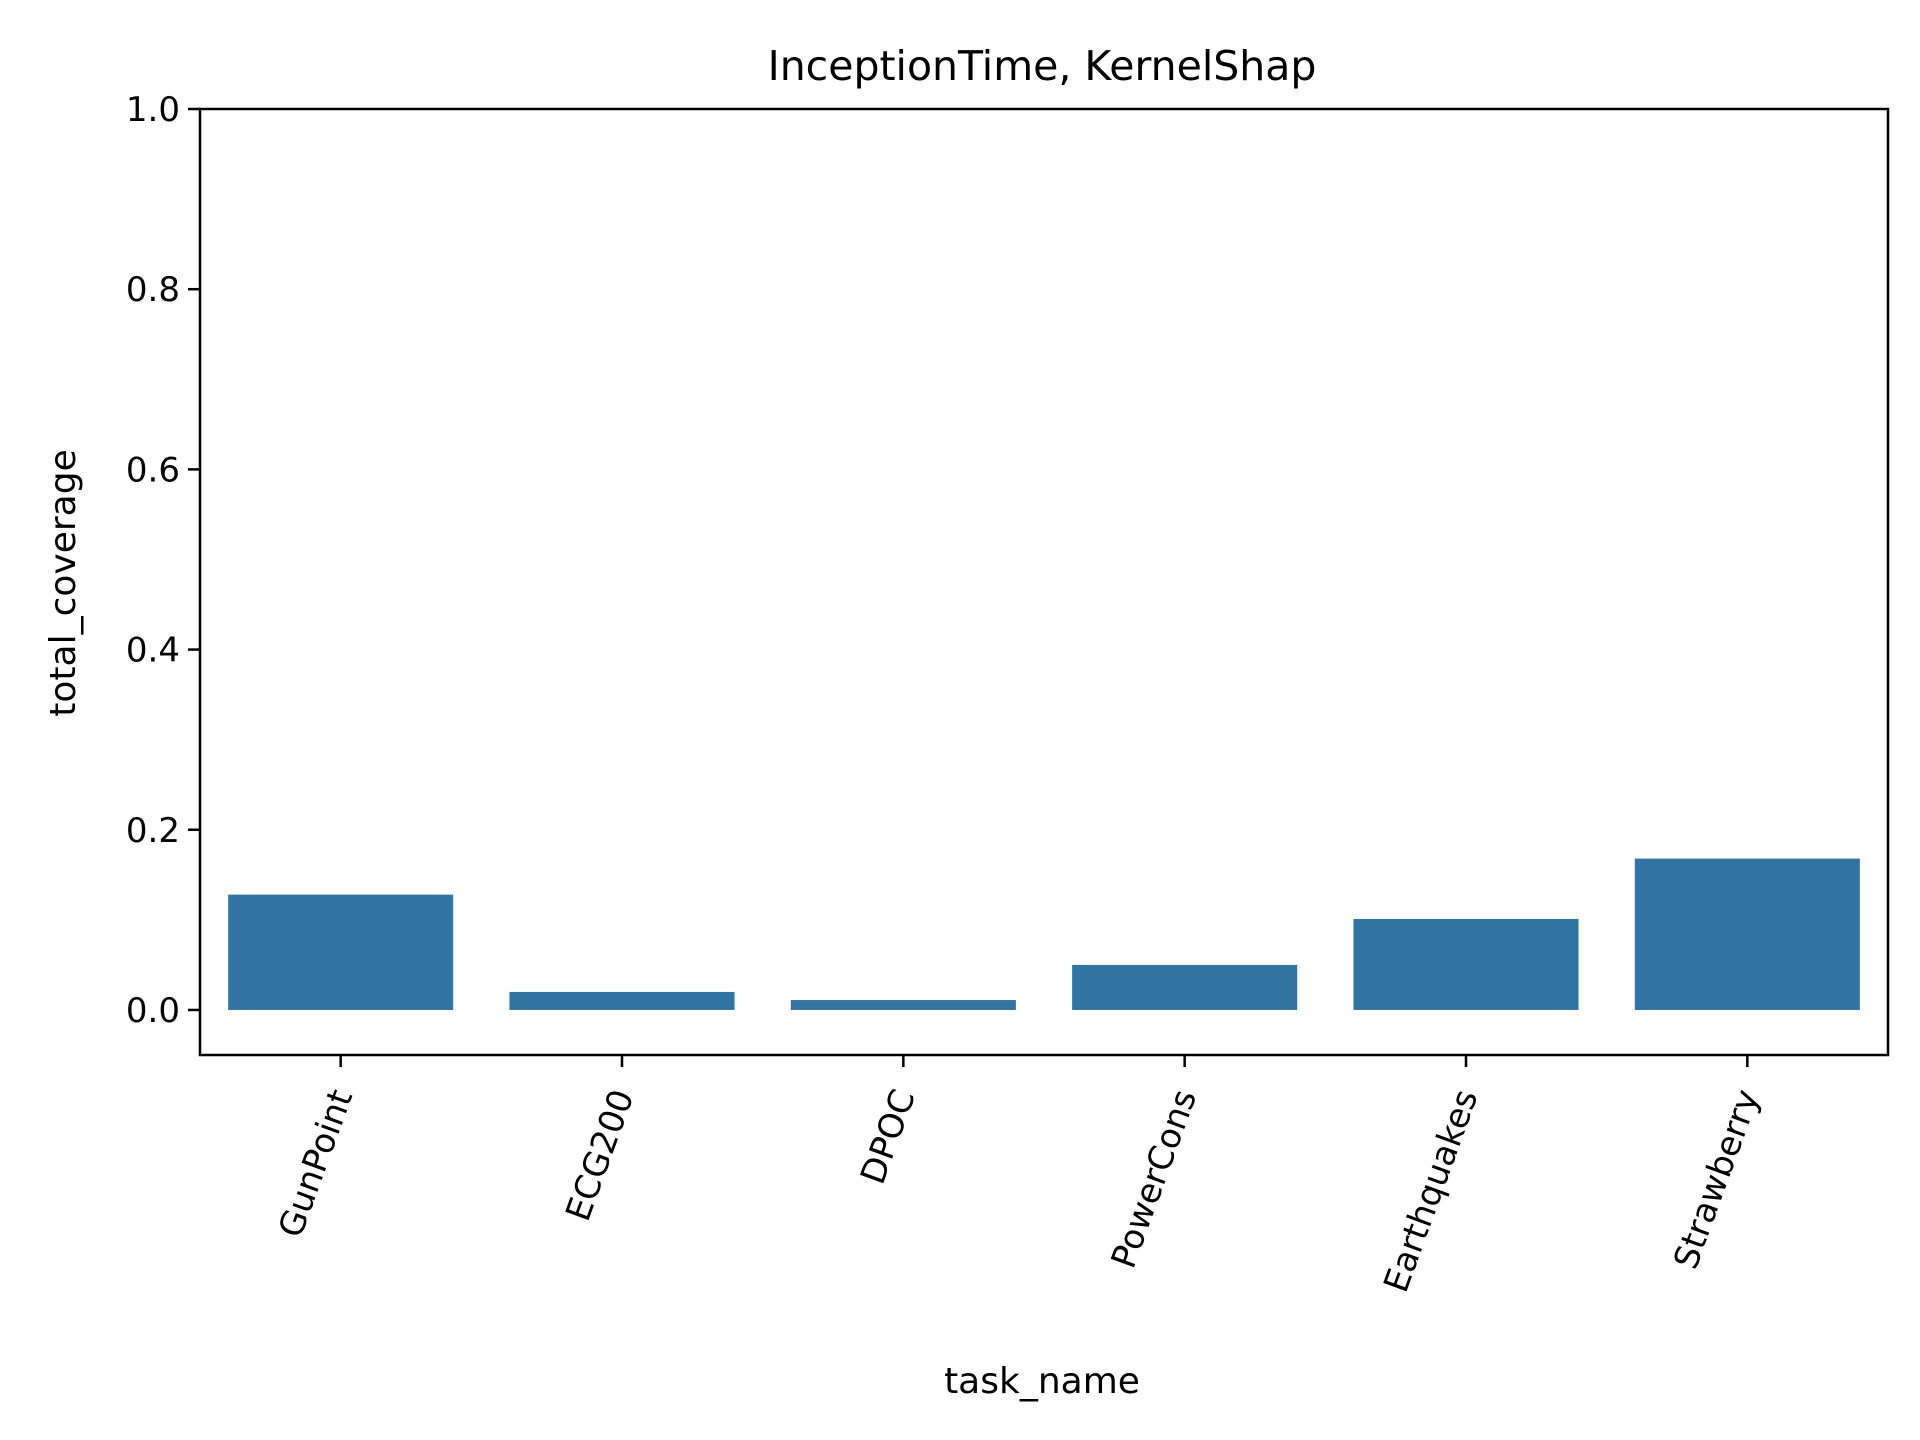 The width and height of the screenshot is (1920, 1440). I want to click on y-tick-label: 0.4, so click(153, 651).